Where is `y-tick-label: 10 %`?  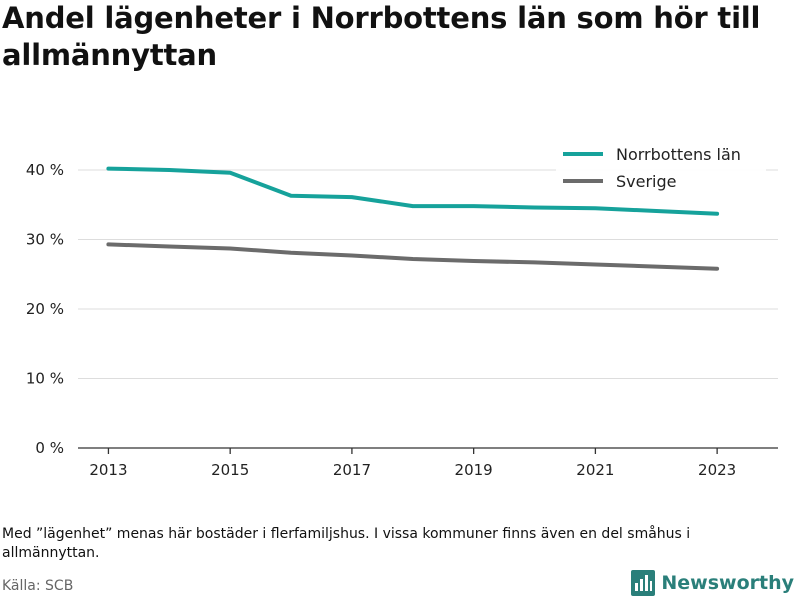 y-tick-label: 10 % is located at coordinates (45, 379).